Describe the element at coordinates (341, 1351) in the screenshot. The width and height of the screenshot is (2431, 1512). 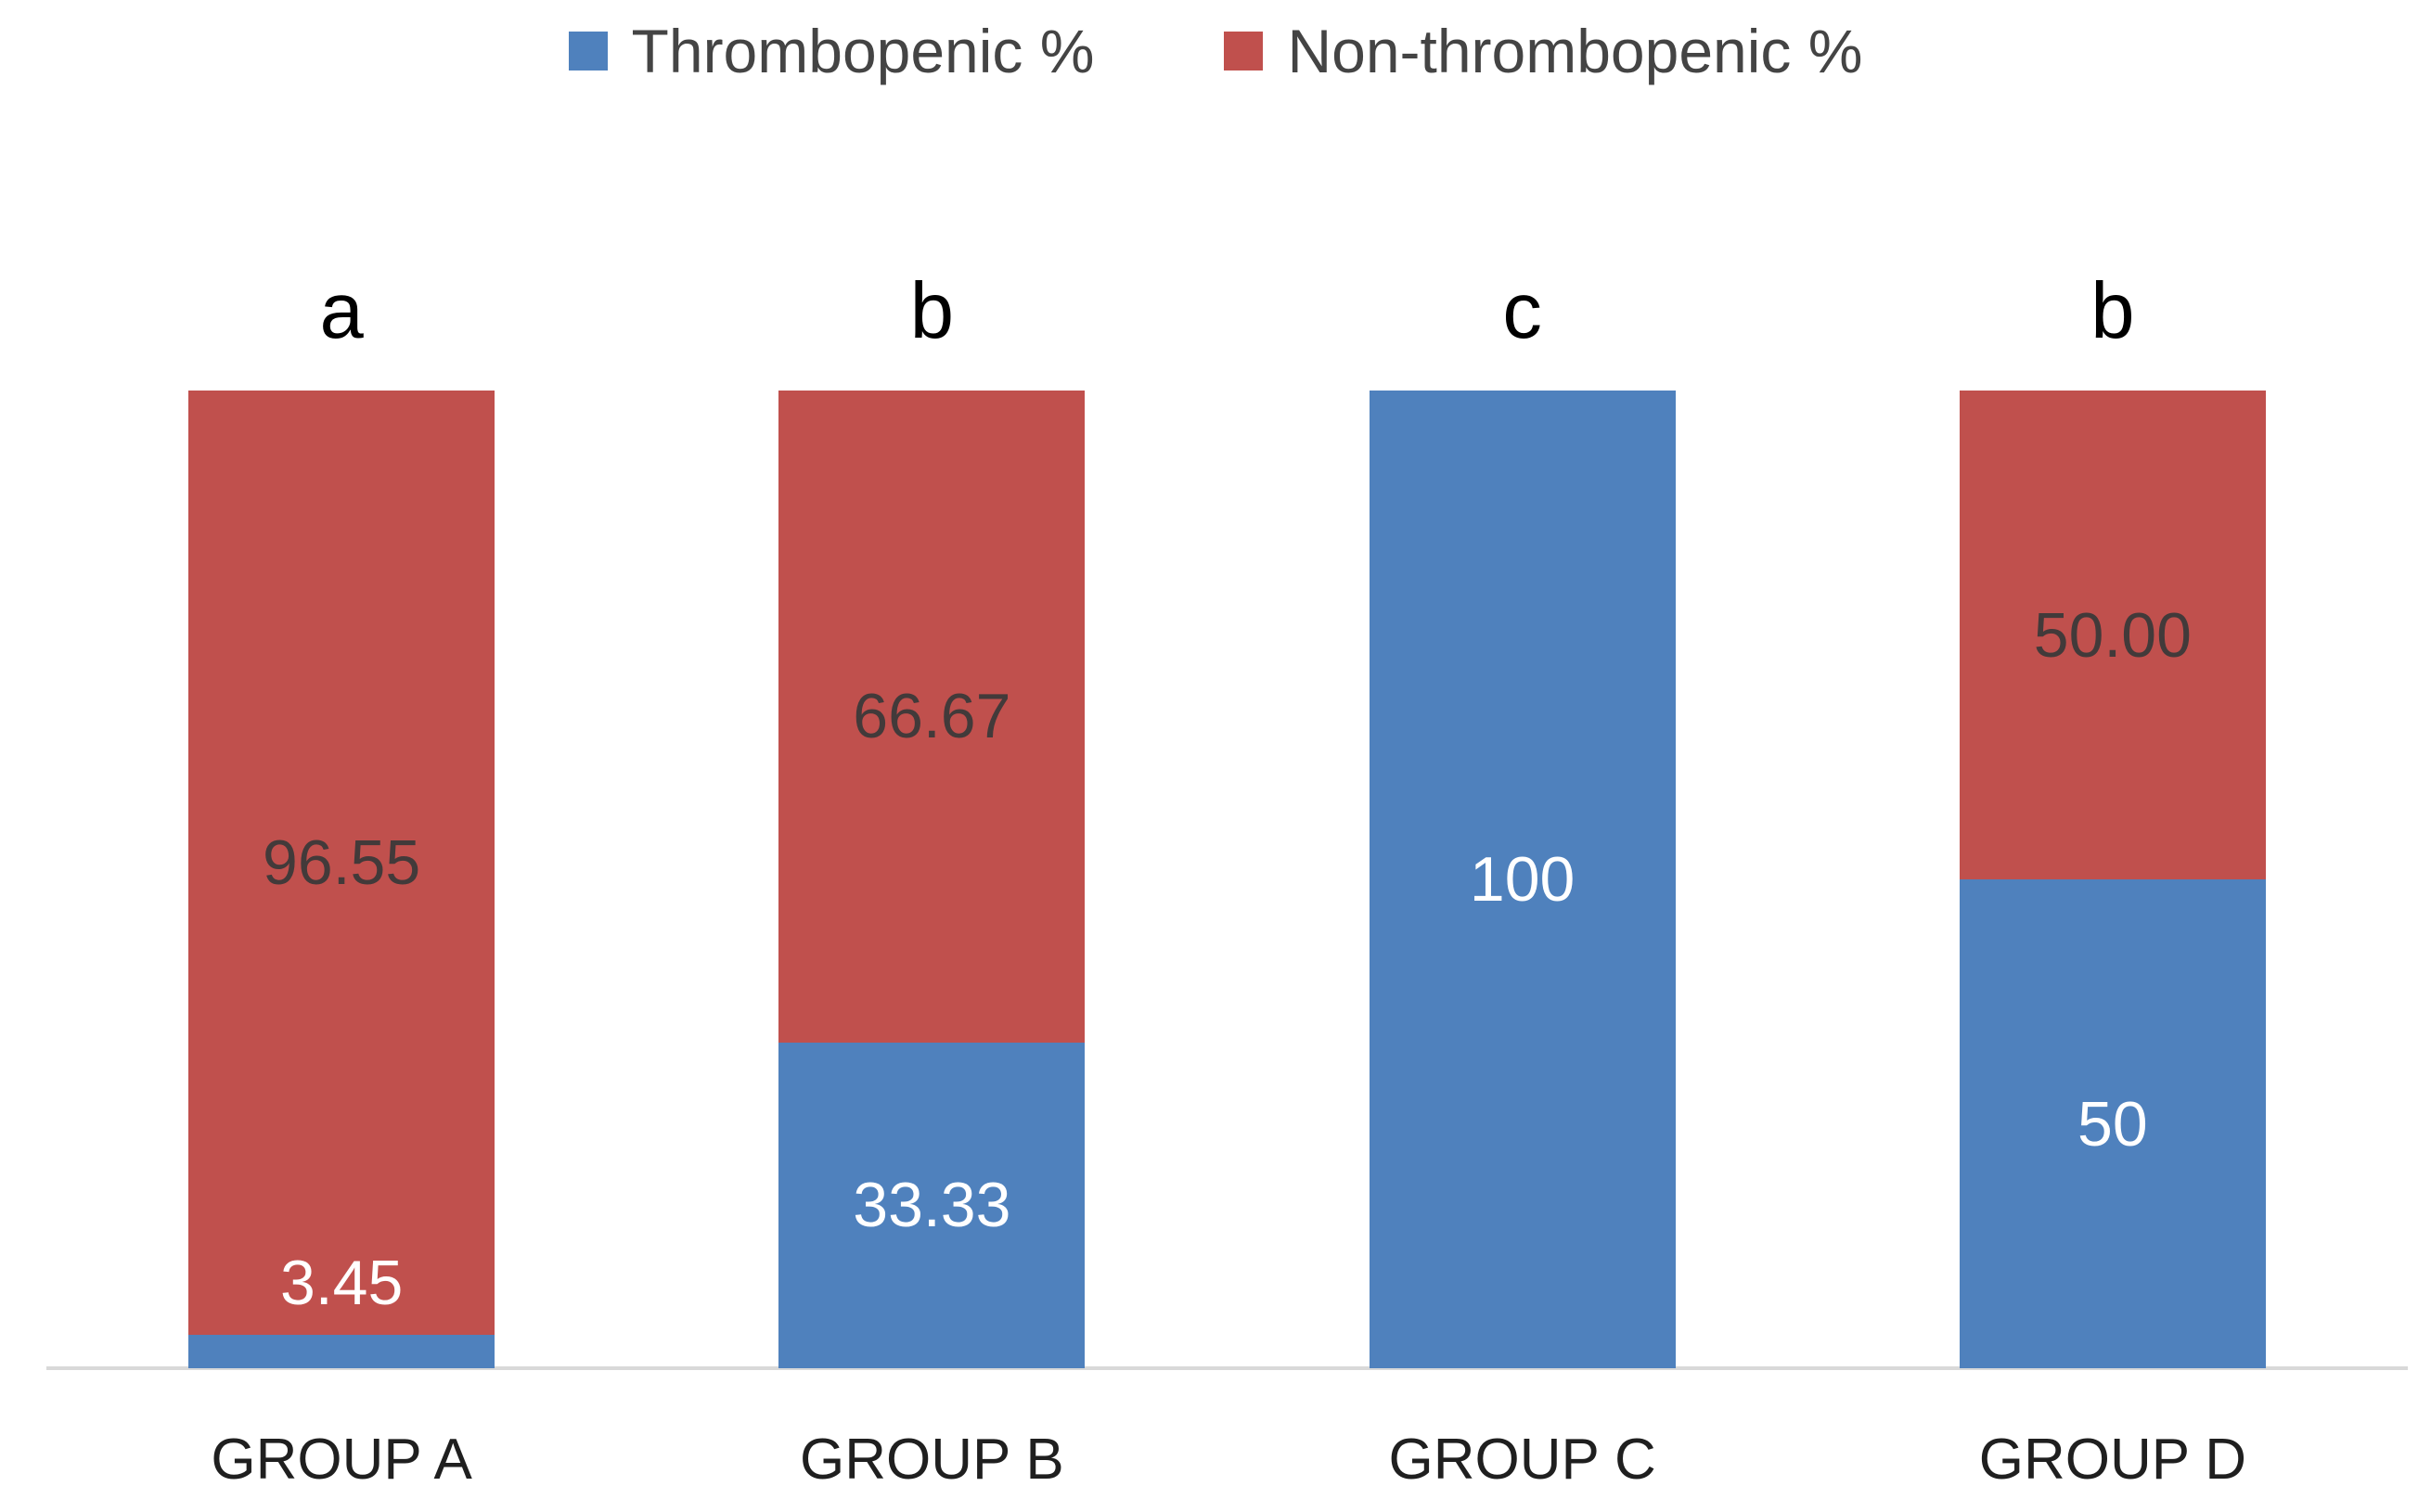
I see `segment-thrombopenic-group-a` at that location.